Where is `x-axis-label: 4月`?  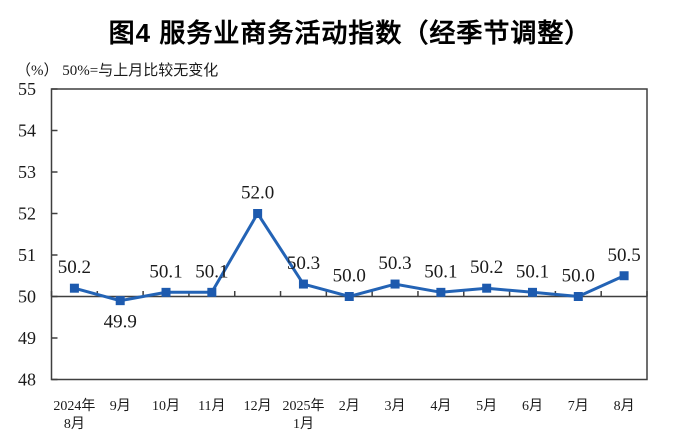
x-axis-label: 4月 is located at coordinates (440, 406).